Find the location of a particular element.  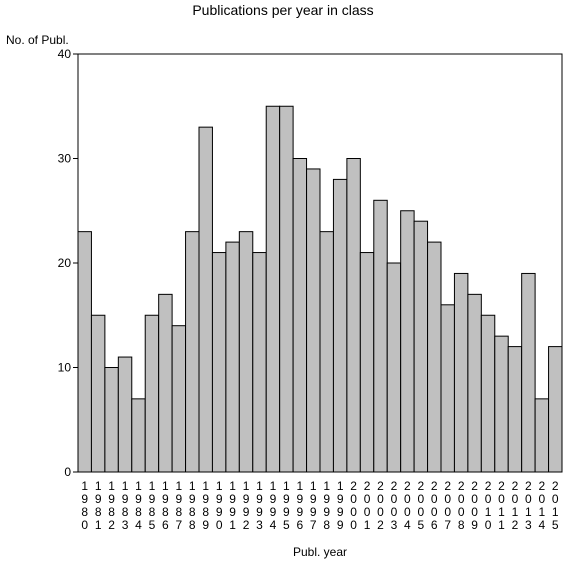

bar-1984 is located at coordinates (138, 435).